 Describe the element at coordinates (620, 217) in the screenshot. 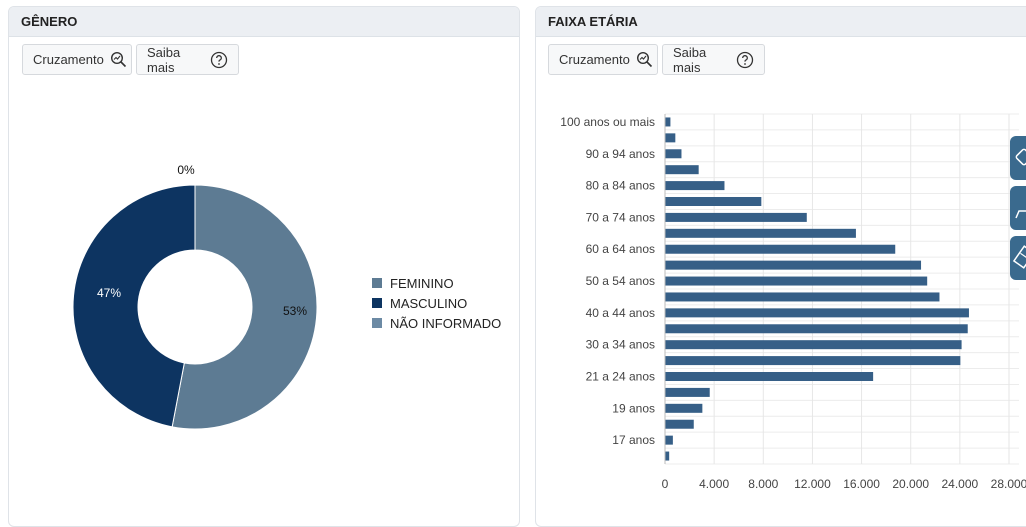

I see `y-tick-label: 70 a 74 anos` at that location.